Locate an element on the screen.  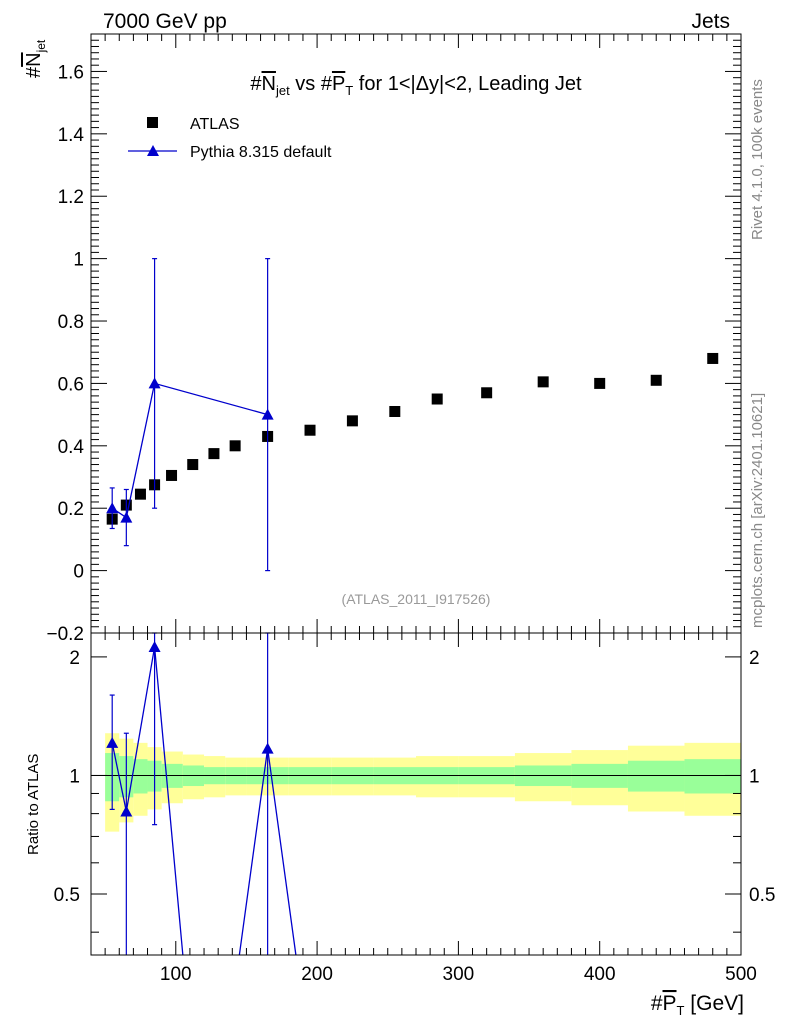
y-tick-label: 0.6 is located at coordinates (71, 384).